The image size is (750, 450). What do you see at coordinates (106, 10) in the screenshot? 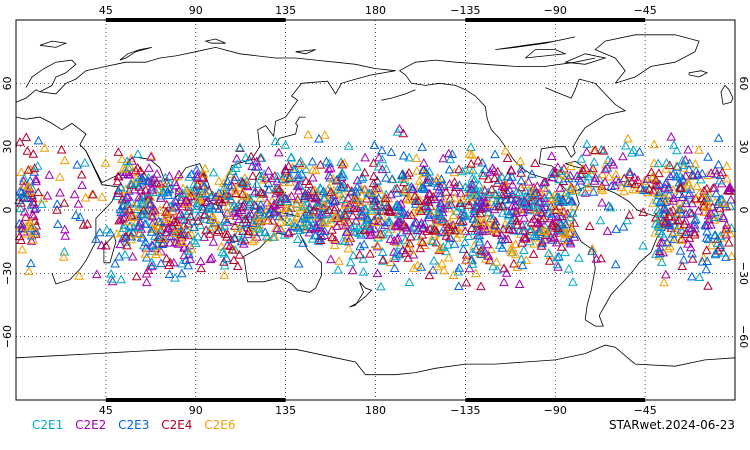
I see `lon-label-top: 45` at bounding box center [106, 10].